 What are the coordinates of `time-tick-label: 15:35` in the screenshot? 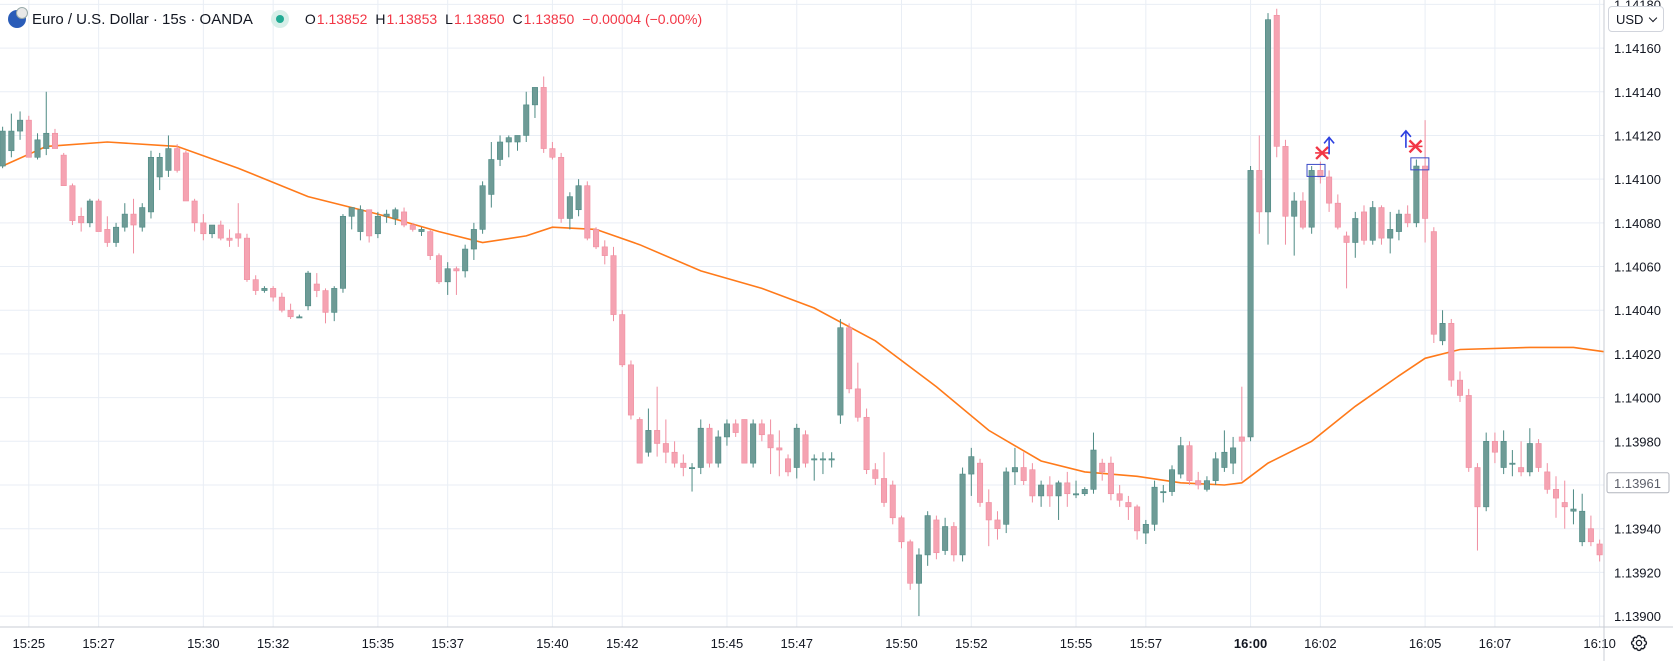 It's located at (378, 643).